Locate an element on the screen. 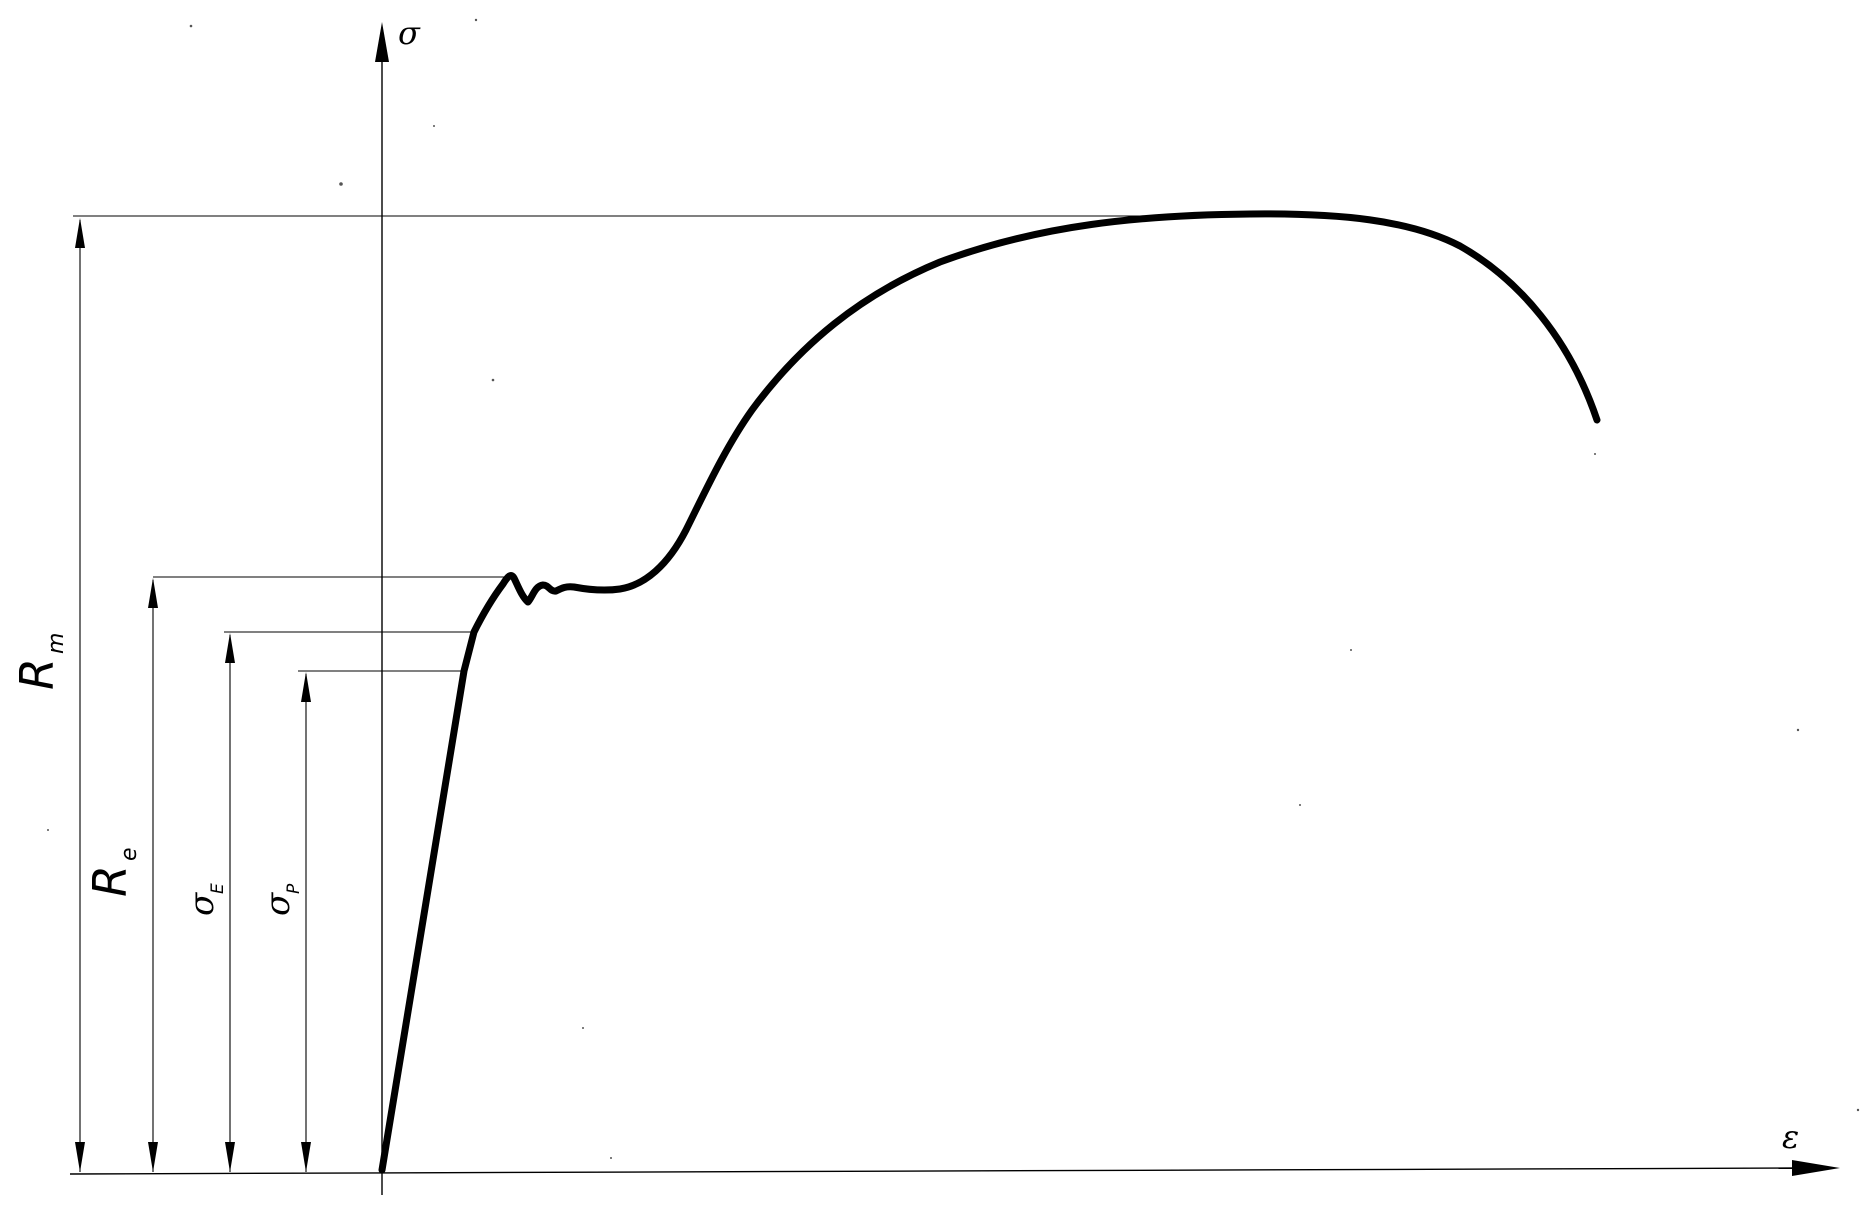 Image resolution: width=1866 pixels, height=1216 pixels. svg-text: P is located at coordinates (294, 888).